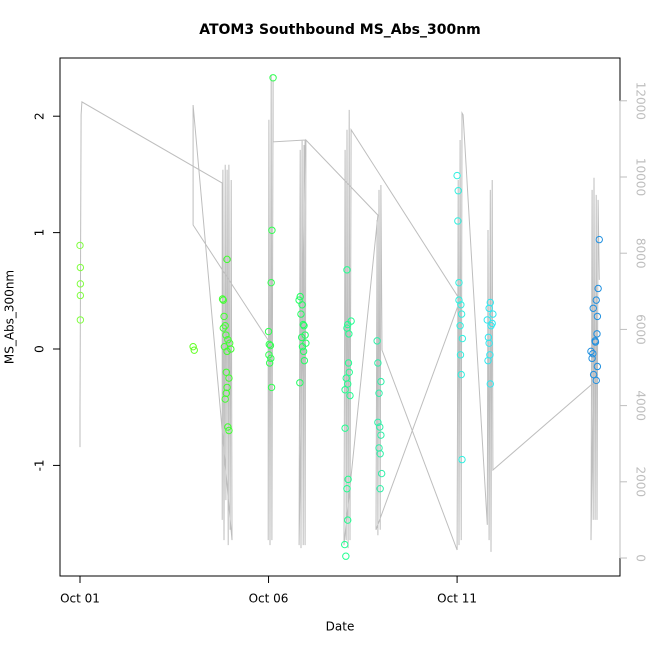 The height and width of the screenshot is (654, 650). Describe the element at coordinates (457, 599) in the screenshot. I see `x-tick-label: Oct 11` at that location.